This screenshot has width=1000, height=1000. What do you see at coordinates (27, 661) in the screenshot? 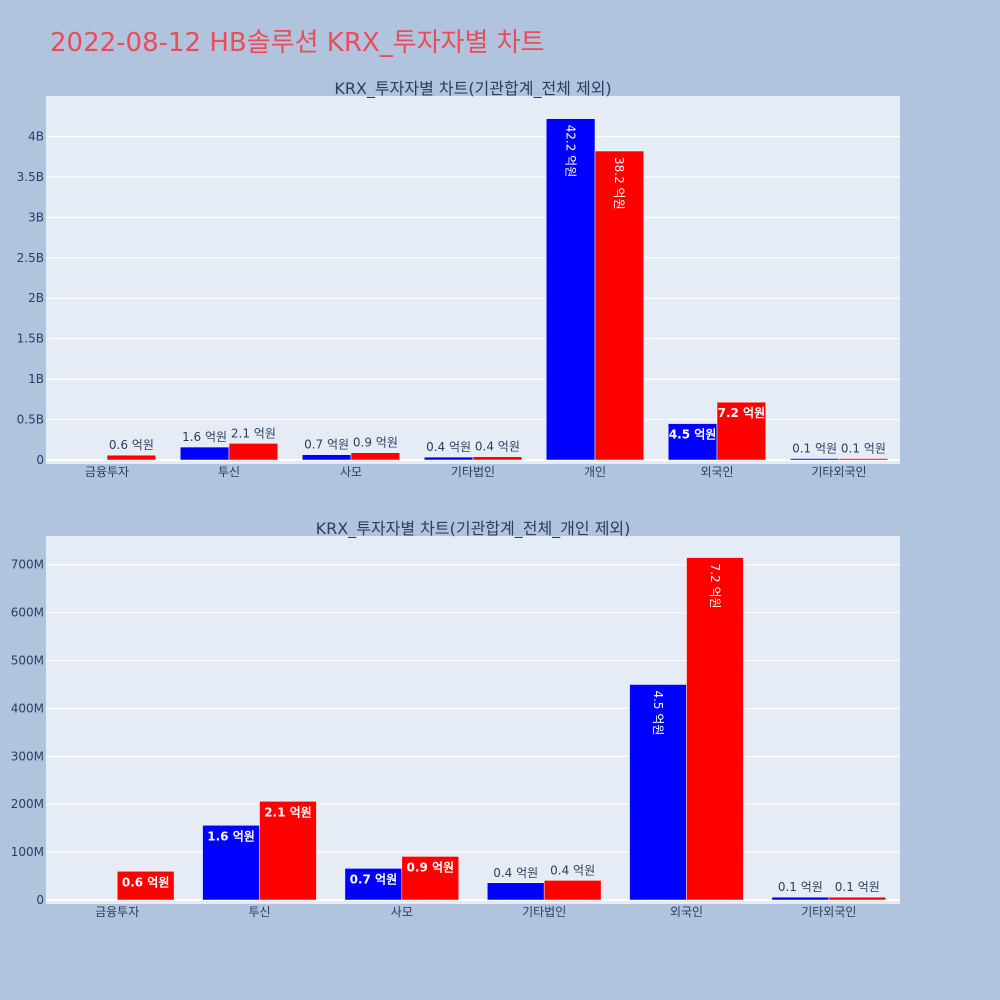
I see `y-tick-label: 500M` at bounding box center [27, 661].